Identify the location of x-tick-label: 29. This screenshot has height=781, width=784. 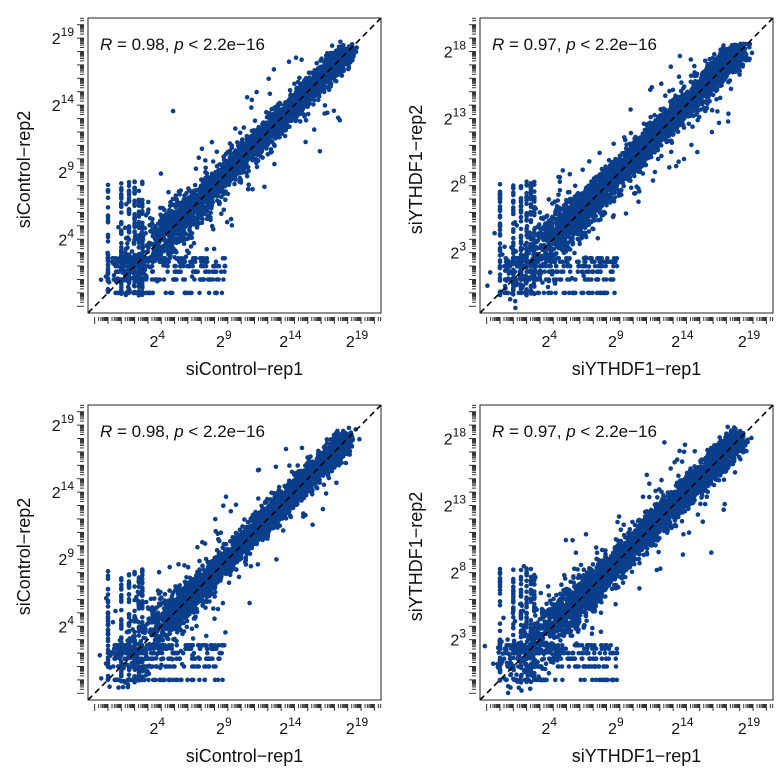
(224, 339).